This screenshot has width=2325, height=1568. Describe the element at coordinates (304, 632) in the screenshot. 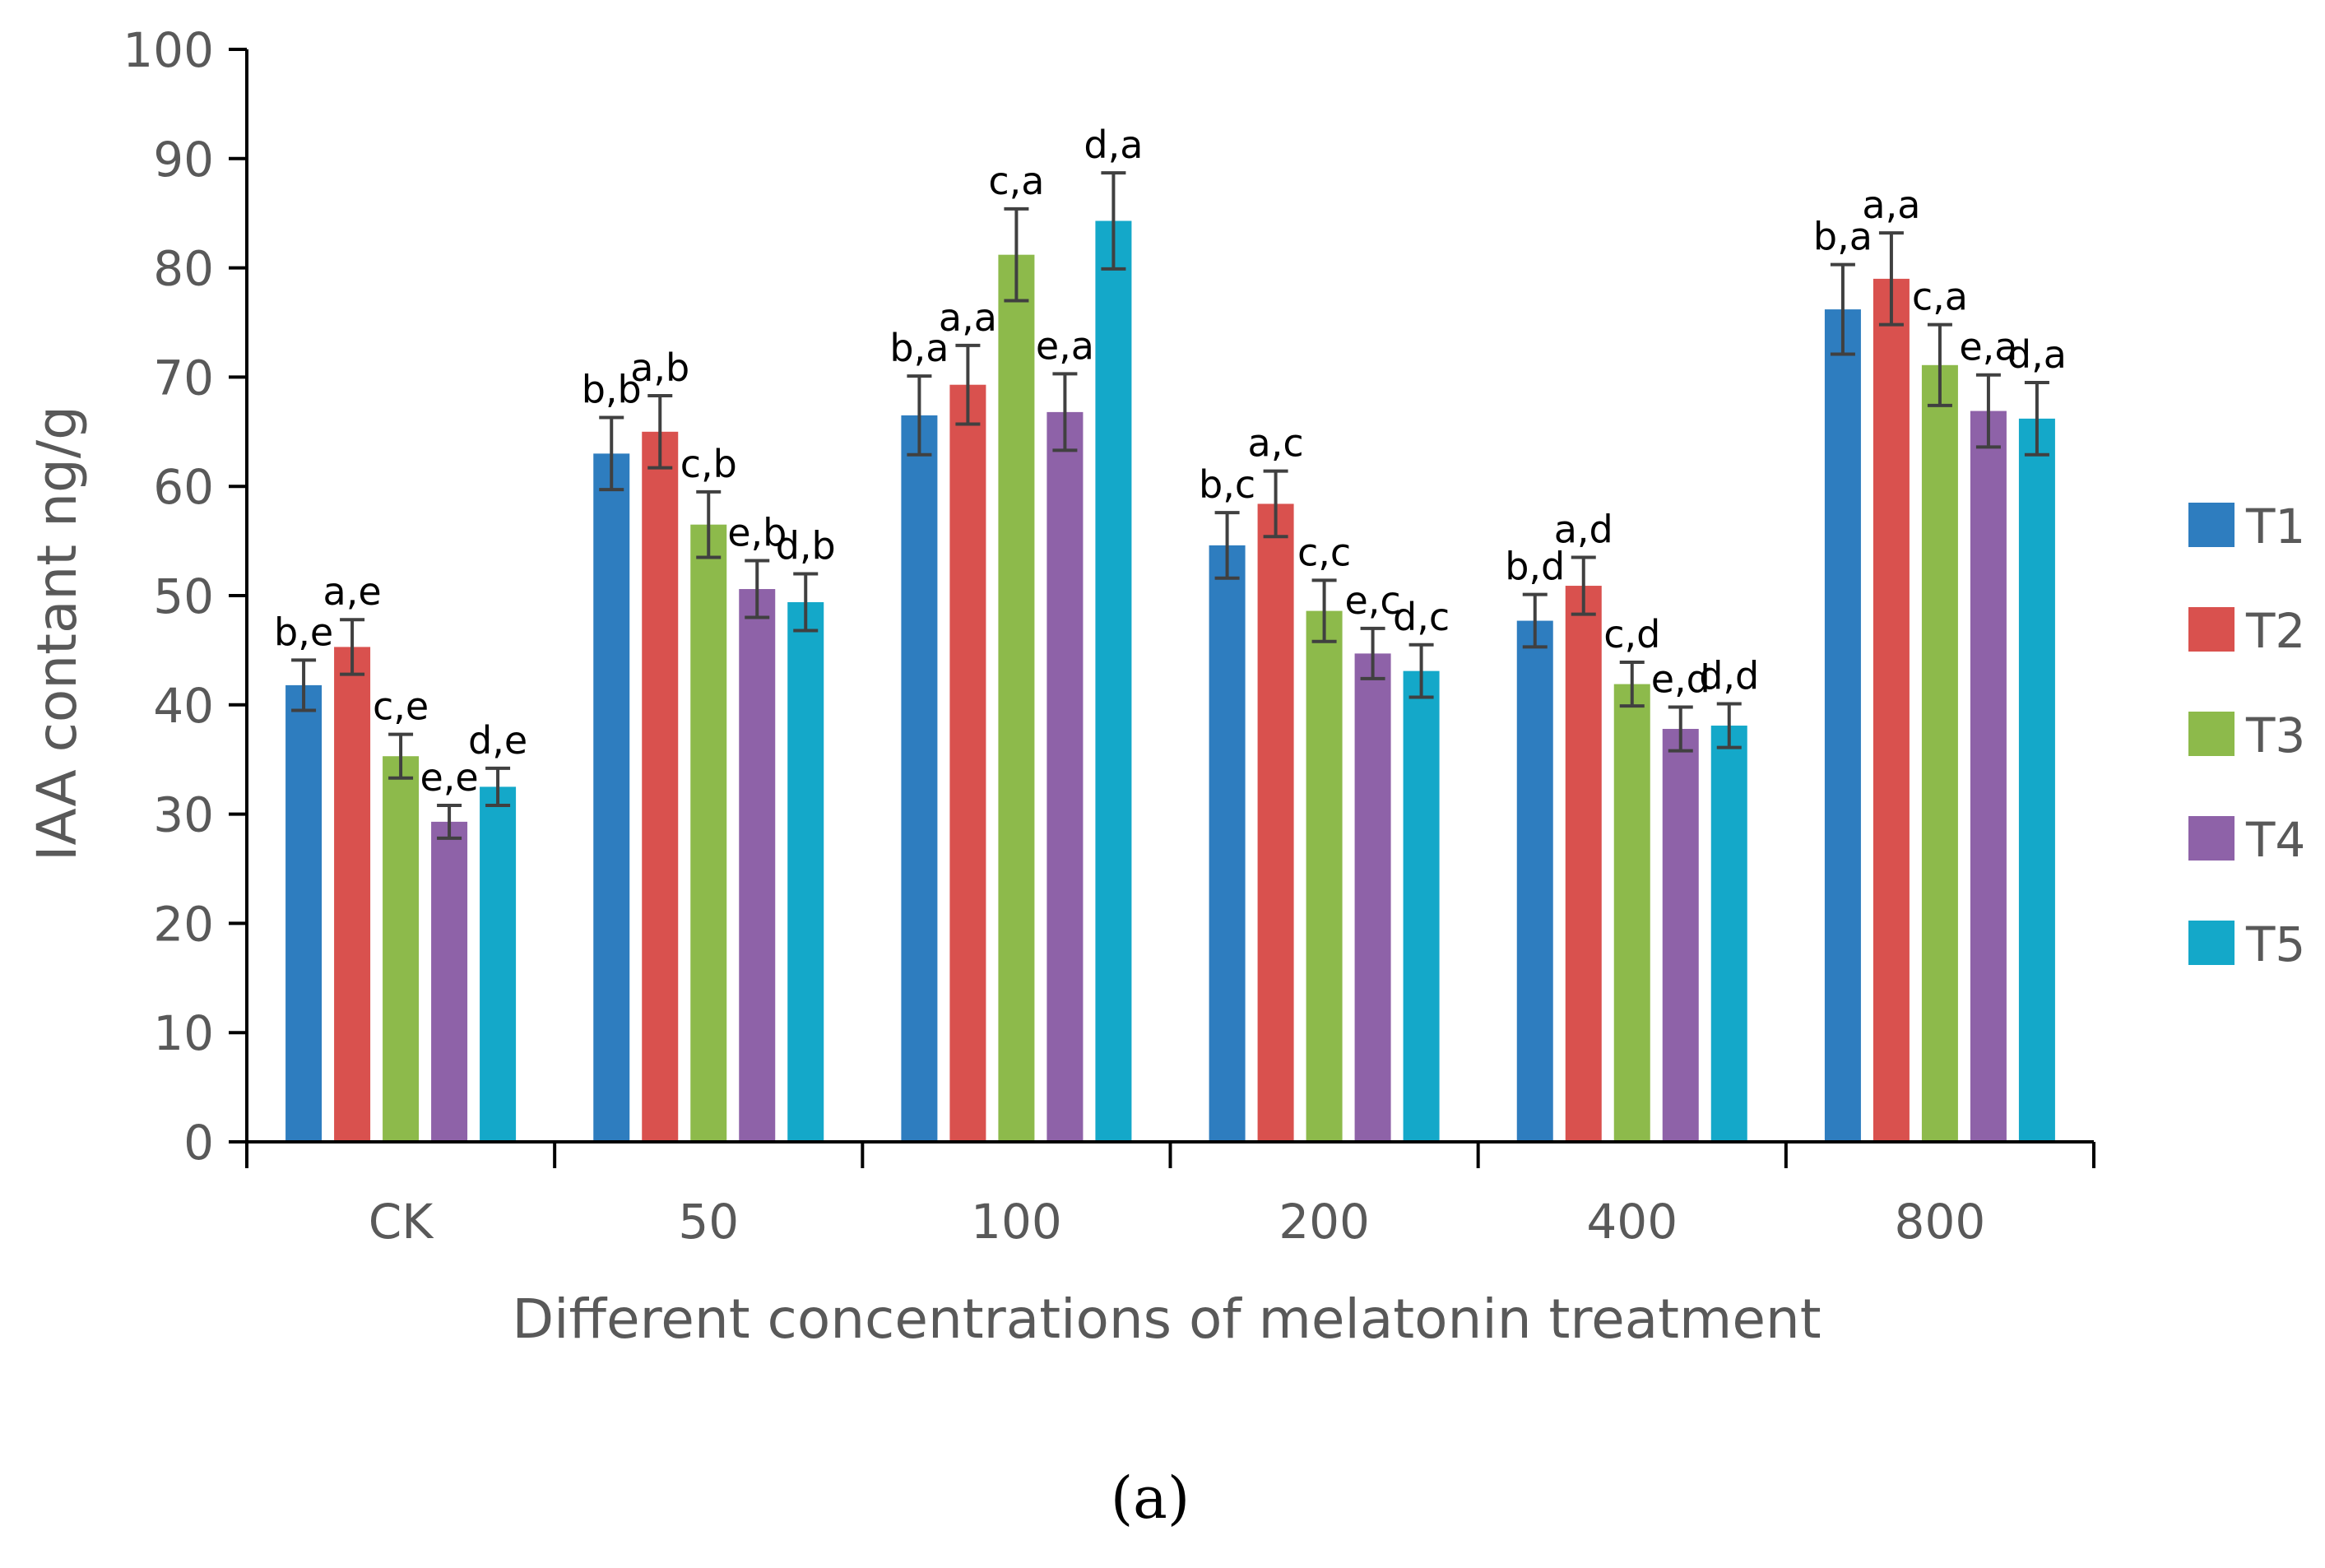

I see `data-label: b,e` at that location.